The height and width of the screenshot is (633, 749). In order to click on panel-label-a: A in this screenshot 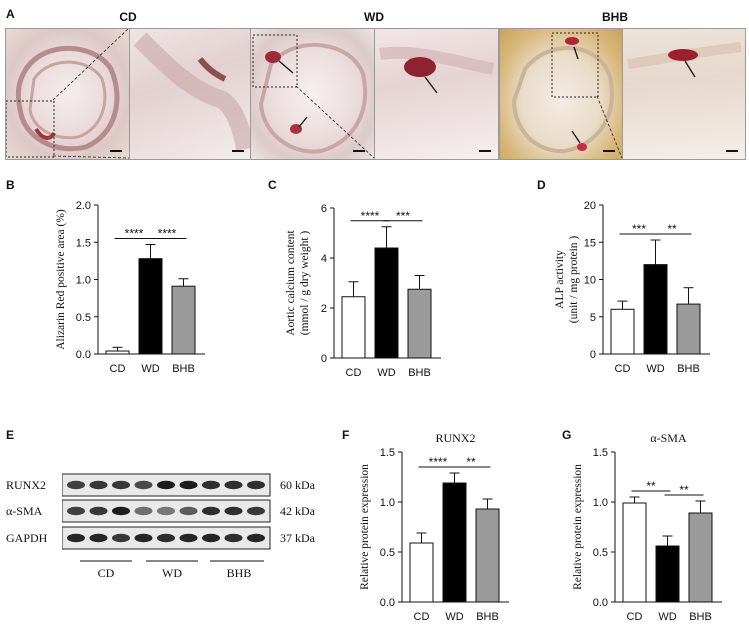, I will do `click(10, 14)`.